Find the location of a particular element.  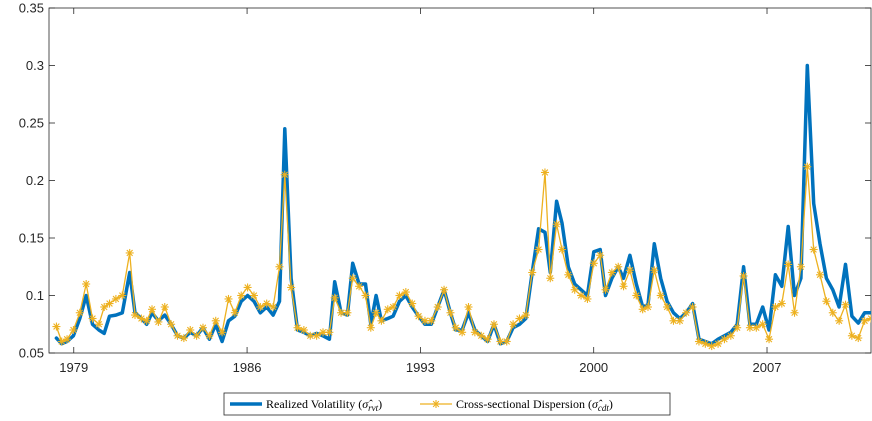

legend-label-cross-sectional-dispersion: Cross-sectional Dispersion (σ̂cdt) is located at coordinates (534, 405).